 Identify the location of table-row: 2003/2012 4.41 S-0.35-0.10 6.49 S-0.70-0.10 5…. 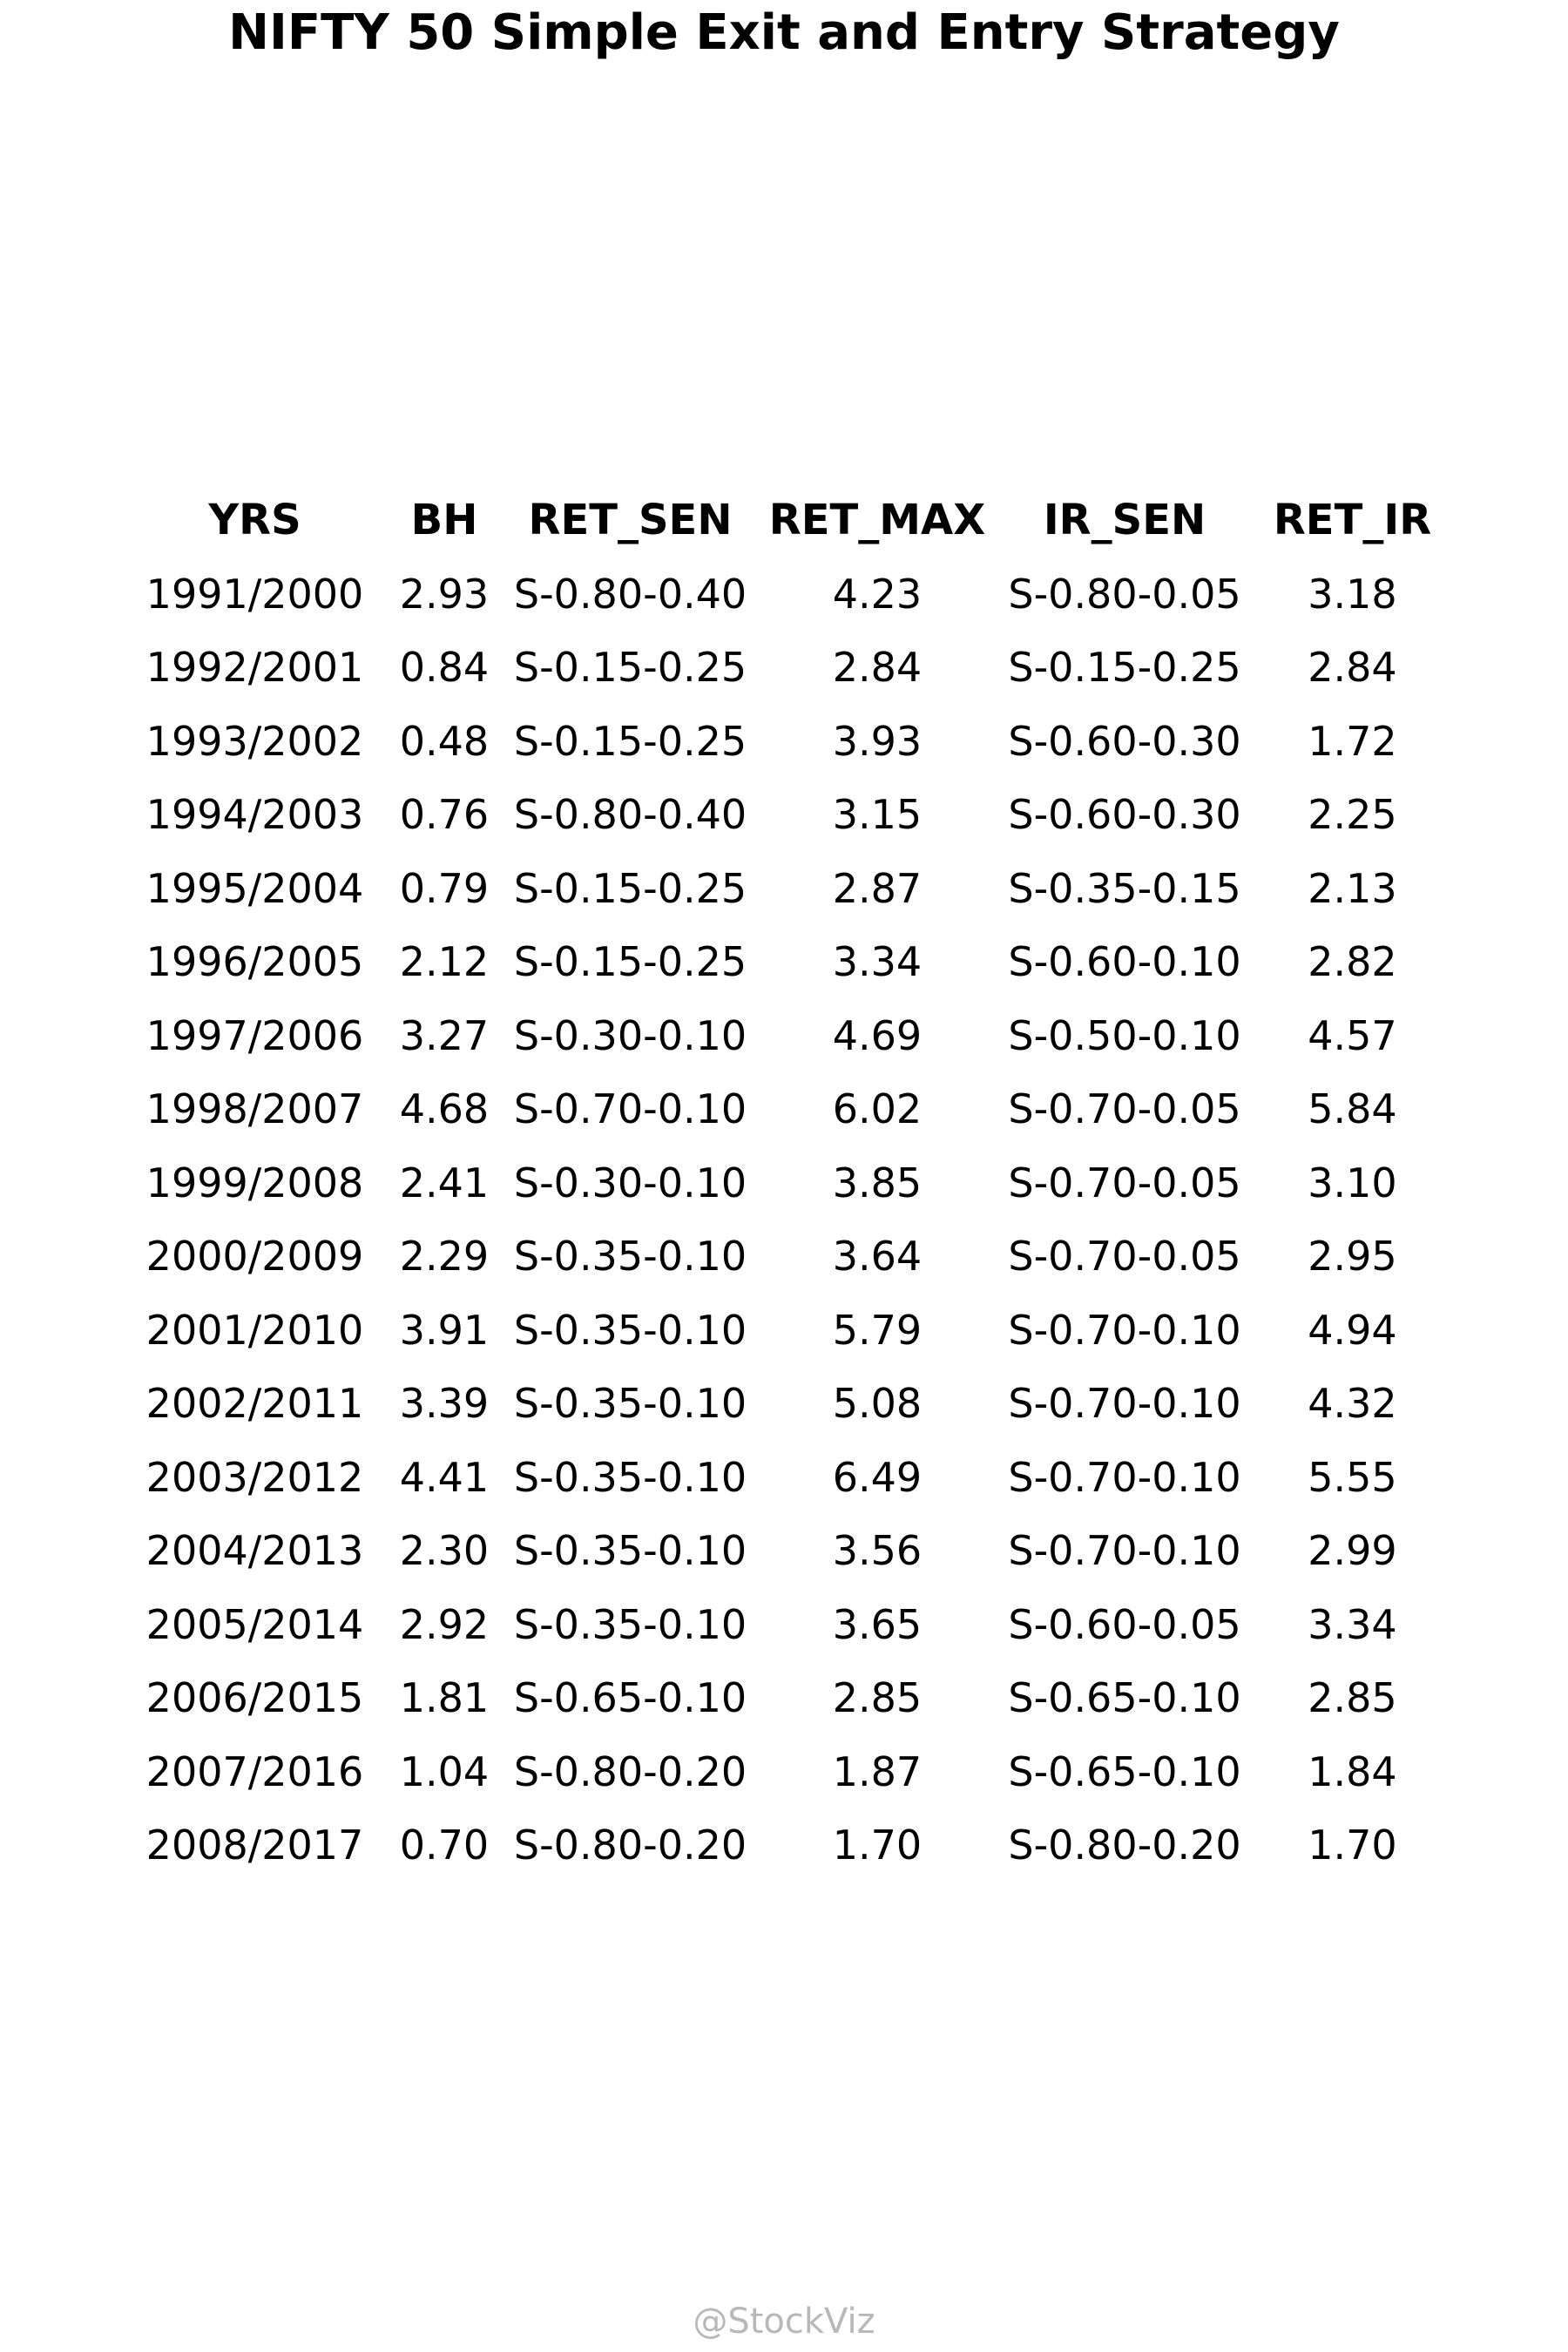
(795, 1478).